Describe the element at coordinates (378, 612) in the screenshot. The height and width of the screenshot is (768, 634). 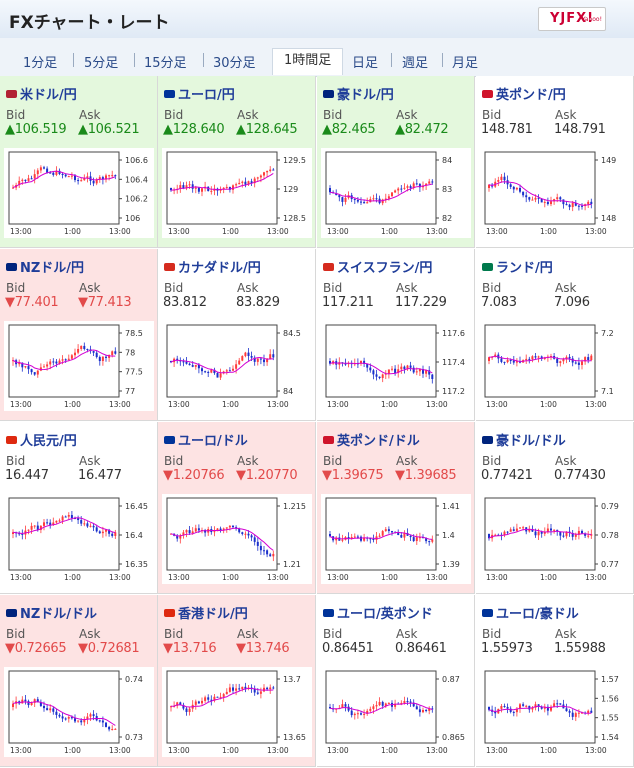
I see `pair-link: ユーロ/英ポンド` at that location.